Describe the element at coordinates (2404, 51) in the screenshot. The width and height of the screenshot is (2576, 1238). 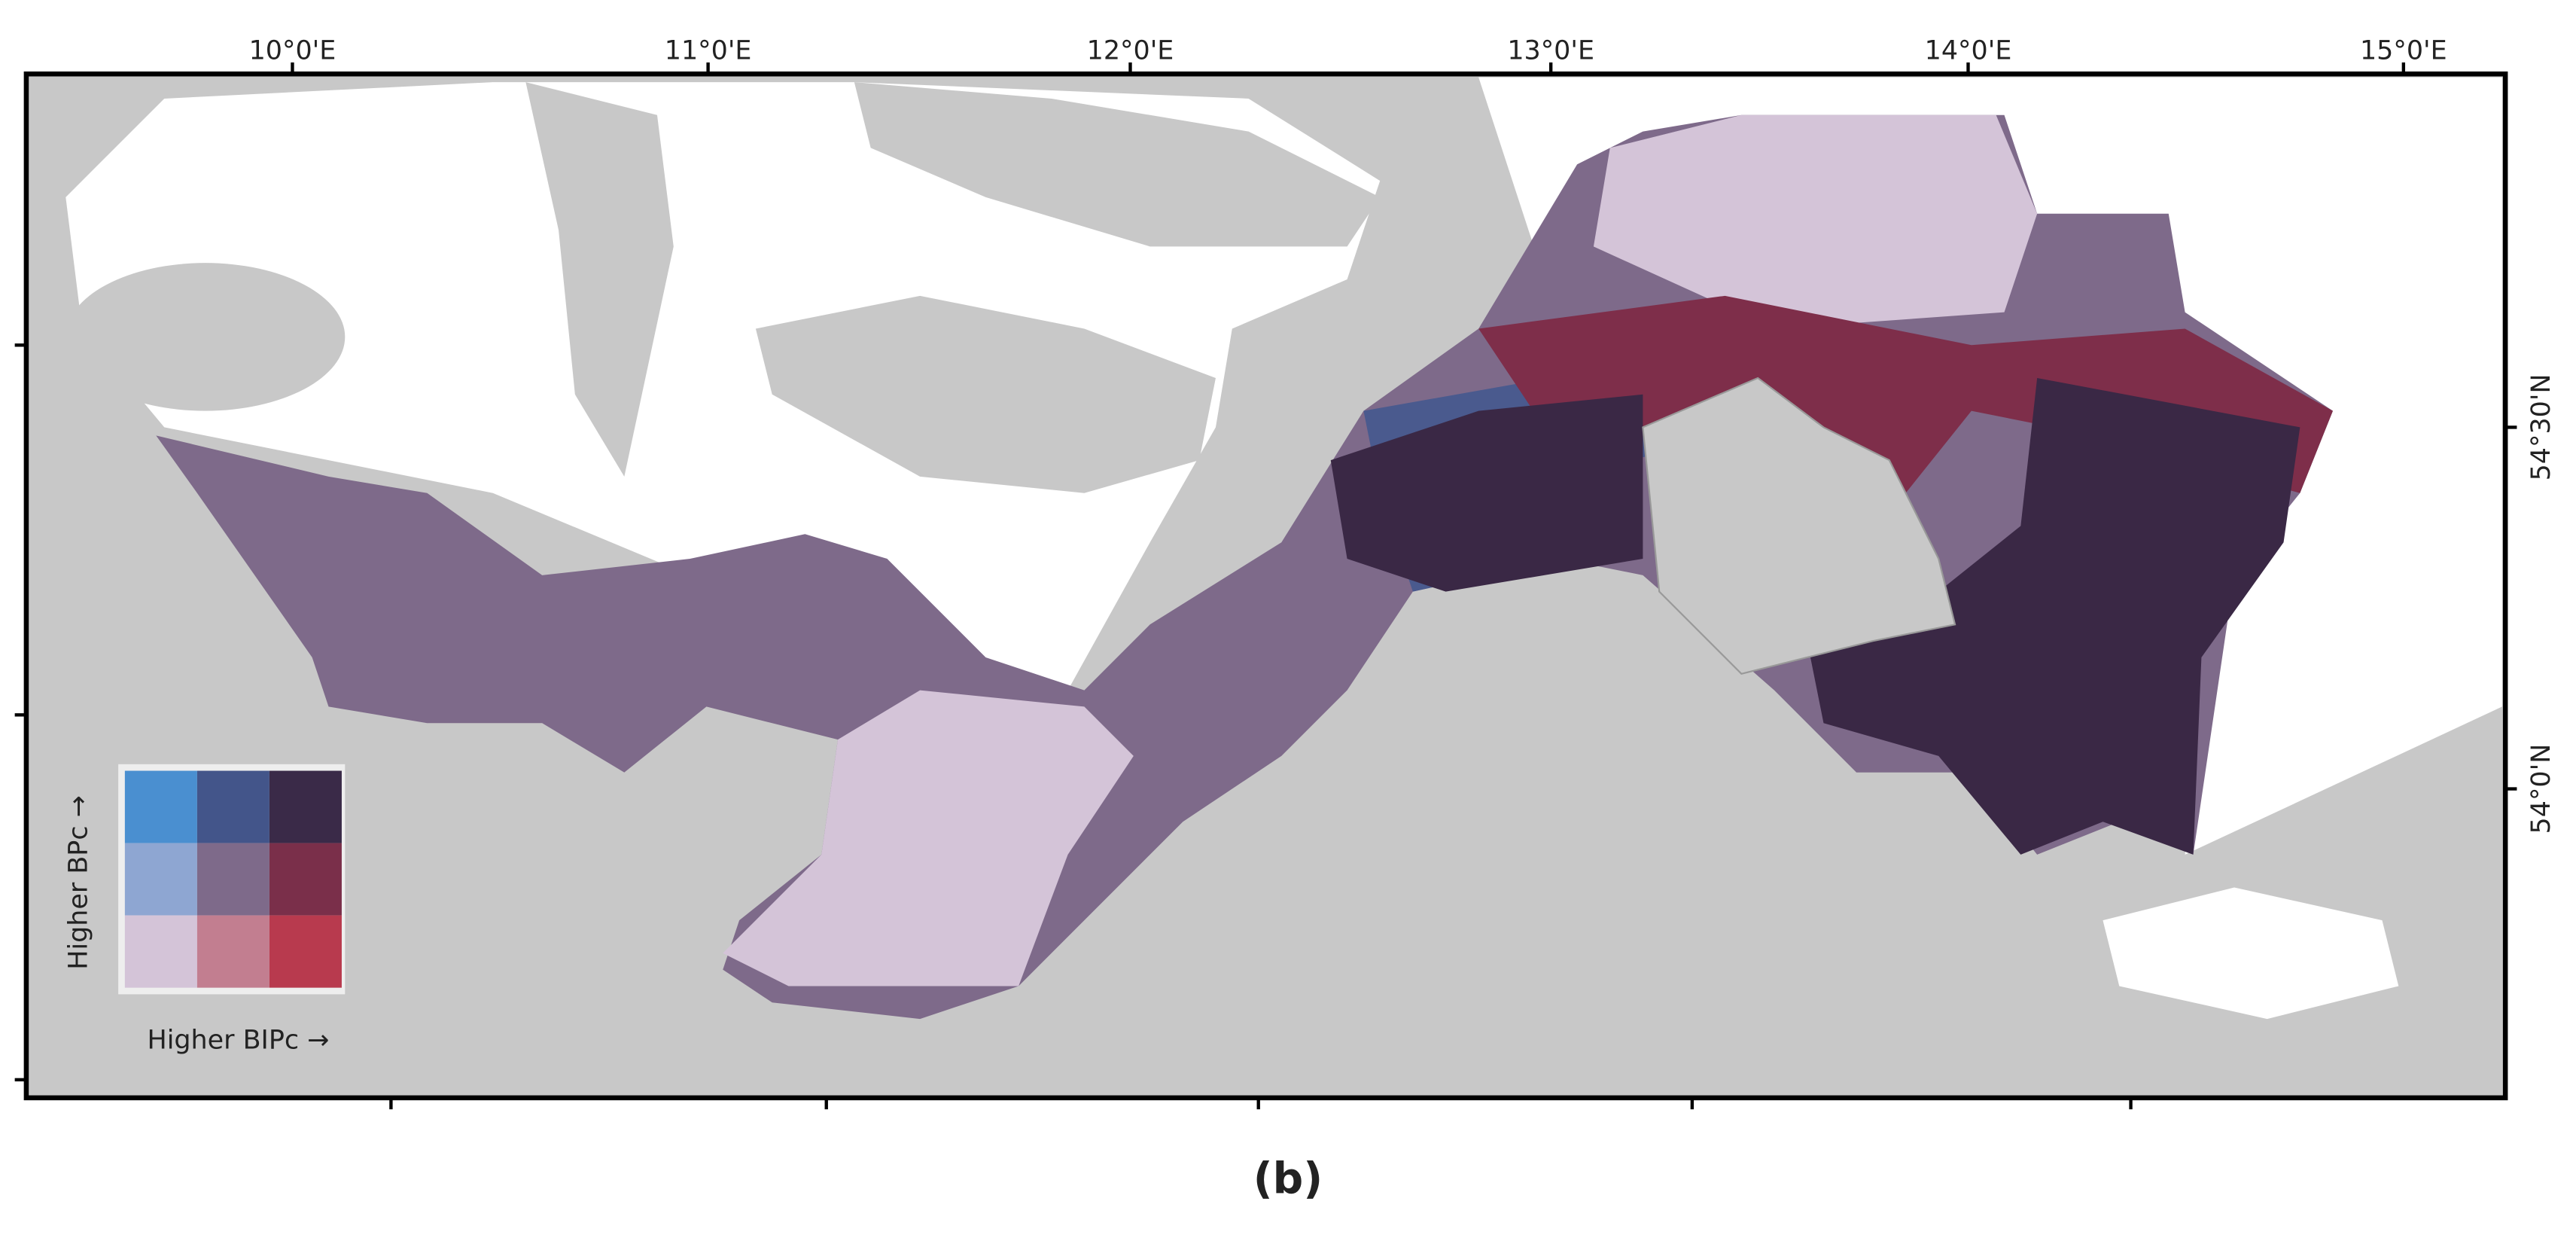
I see `lon-label: 15°0'E` at that location.